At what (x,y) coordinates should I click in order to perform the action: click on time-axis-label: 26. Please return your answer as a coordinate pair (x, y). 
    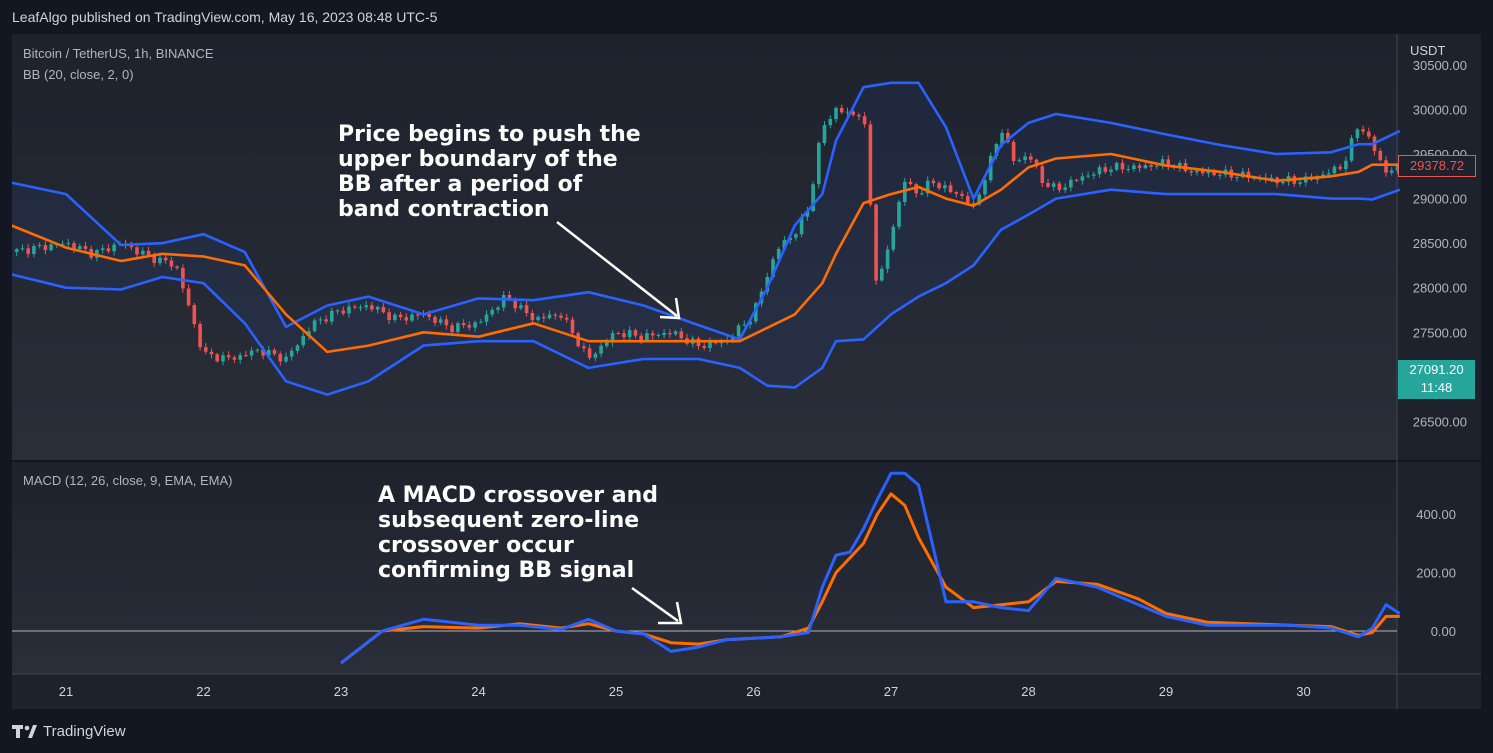
    Looking at the image, I should click on (753, 691).